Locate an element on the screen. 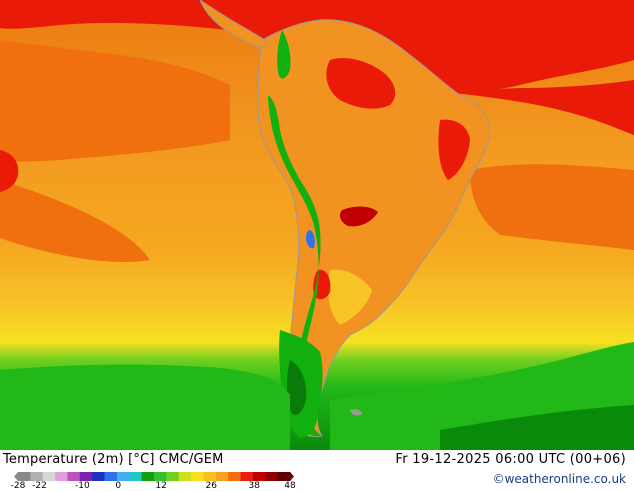 This screenshot has height=491, width=634. legend-tick-label: -22 is located at coordinates (39, 486).